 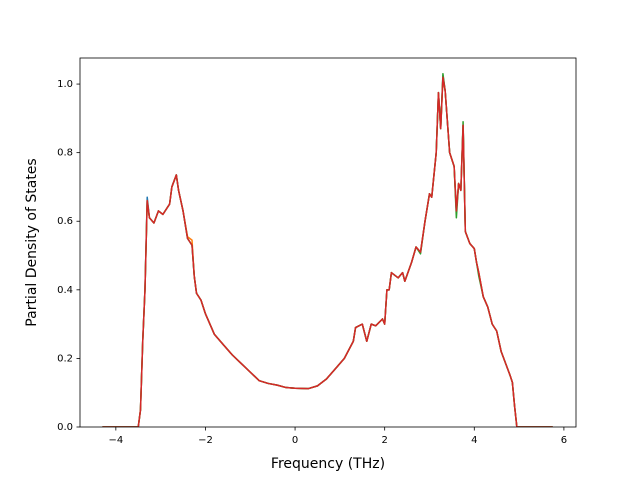 What do you see at coordinates (65, 358) in the screenshot?
I see `y-tick-label: 0.2` at bounding box center [65, 358].